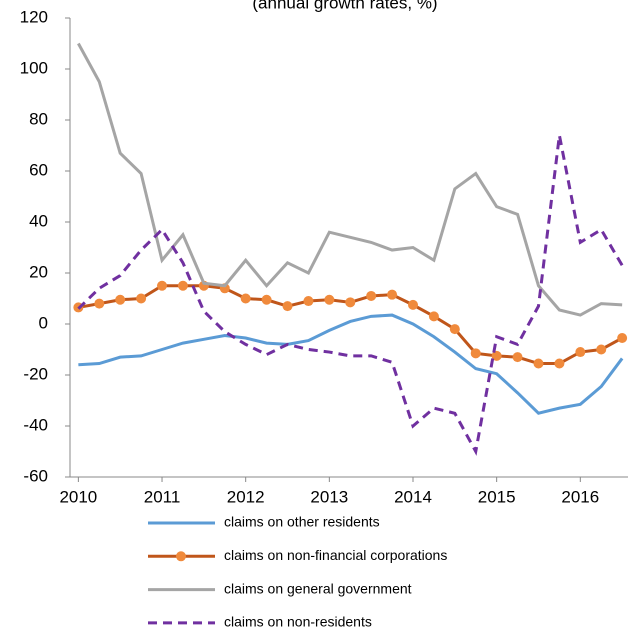 The width and height of the screenshot is (628, 633). Describe the element at coordinates (413, 496) in the screenshot. I see `x-tick-label: 2014` at that location.